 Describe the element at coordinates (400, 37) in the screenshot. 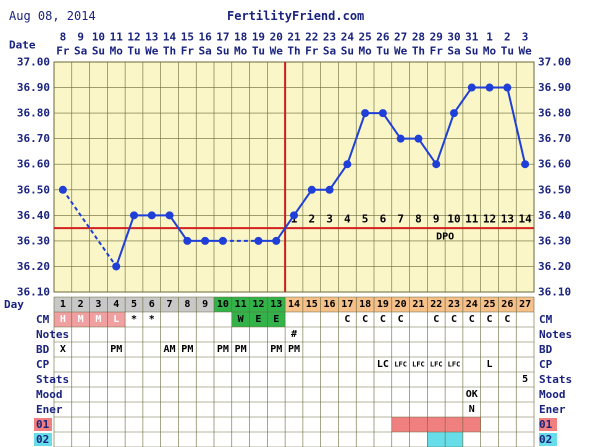

I see `date-number: 27` at that location.